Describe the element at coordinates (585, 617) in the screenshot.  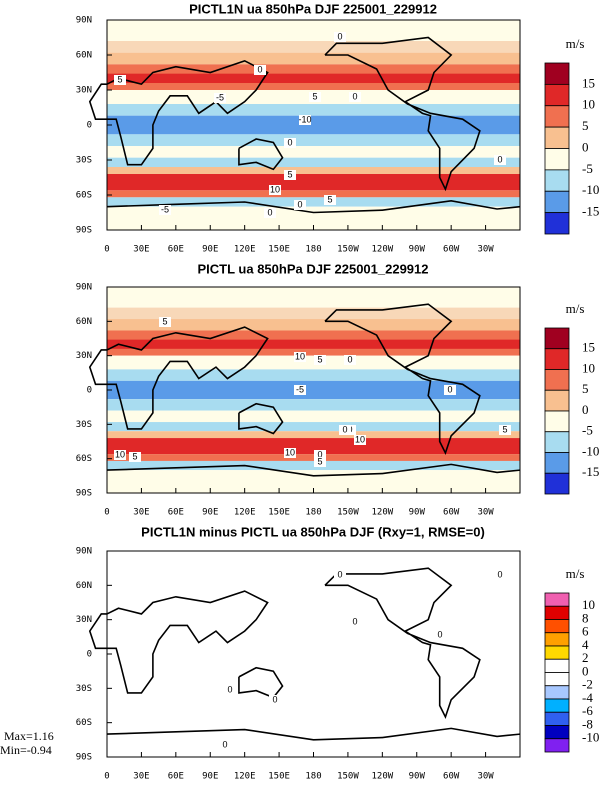
I see `colorbar-label: 8` at that location.